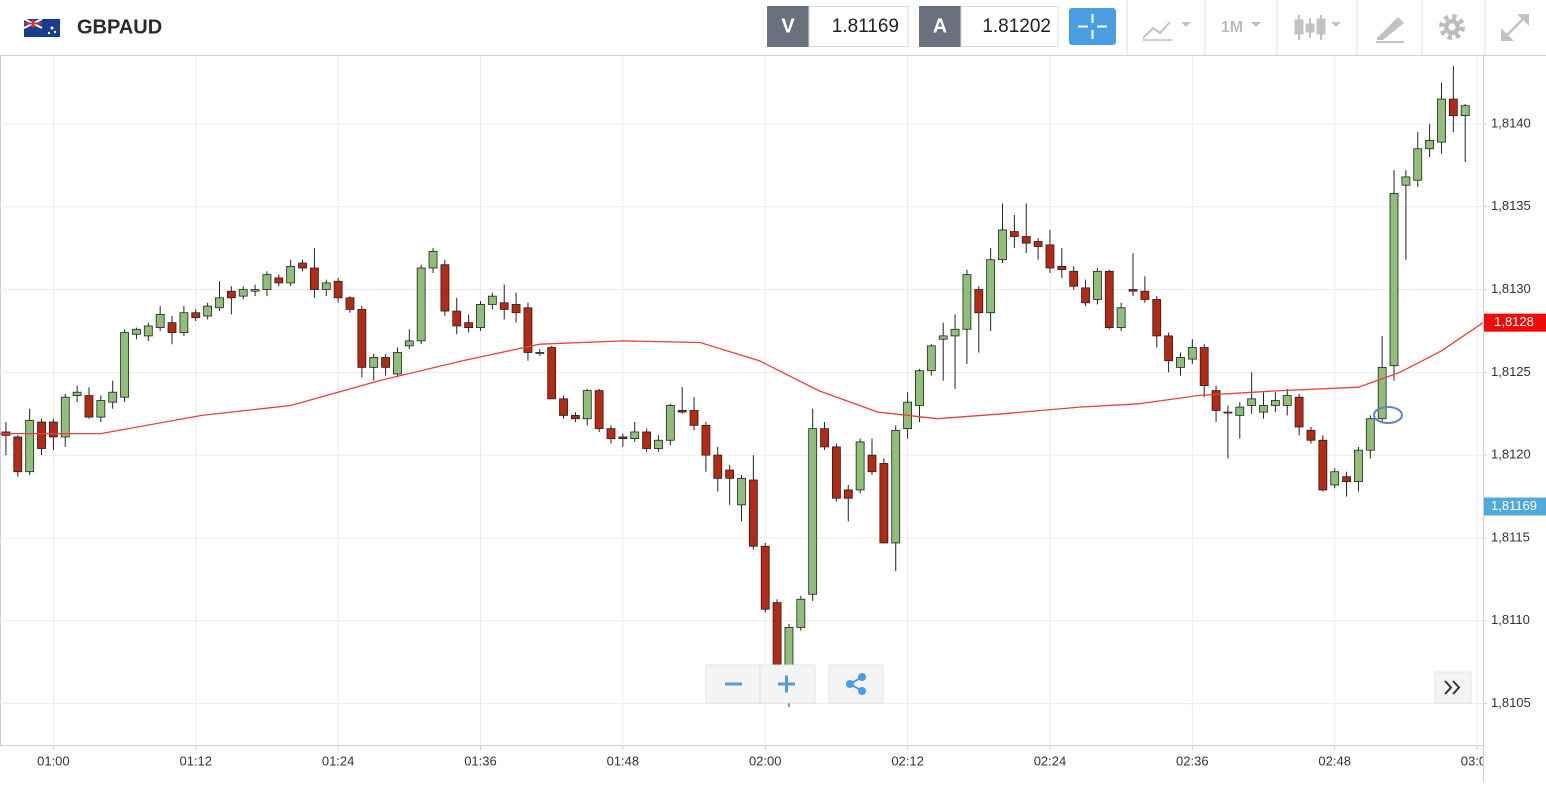  I want to click on bid-button, so click(788, 26).